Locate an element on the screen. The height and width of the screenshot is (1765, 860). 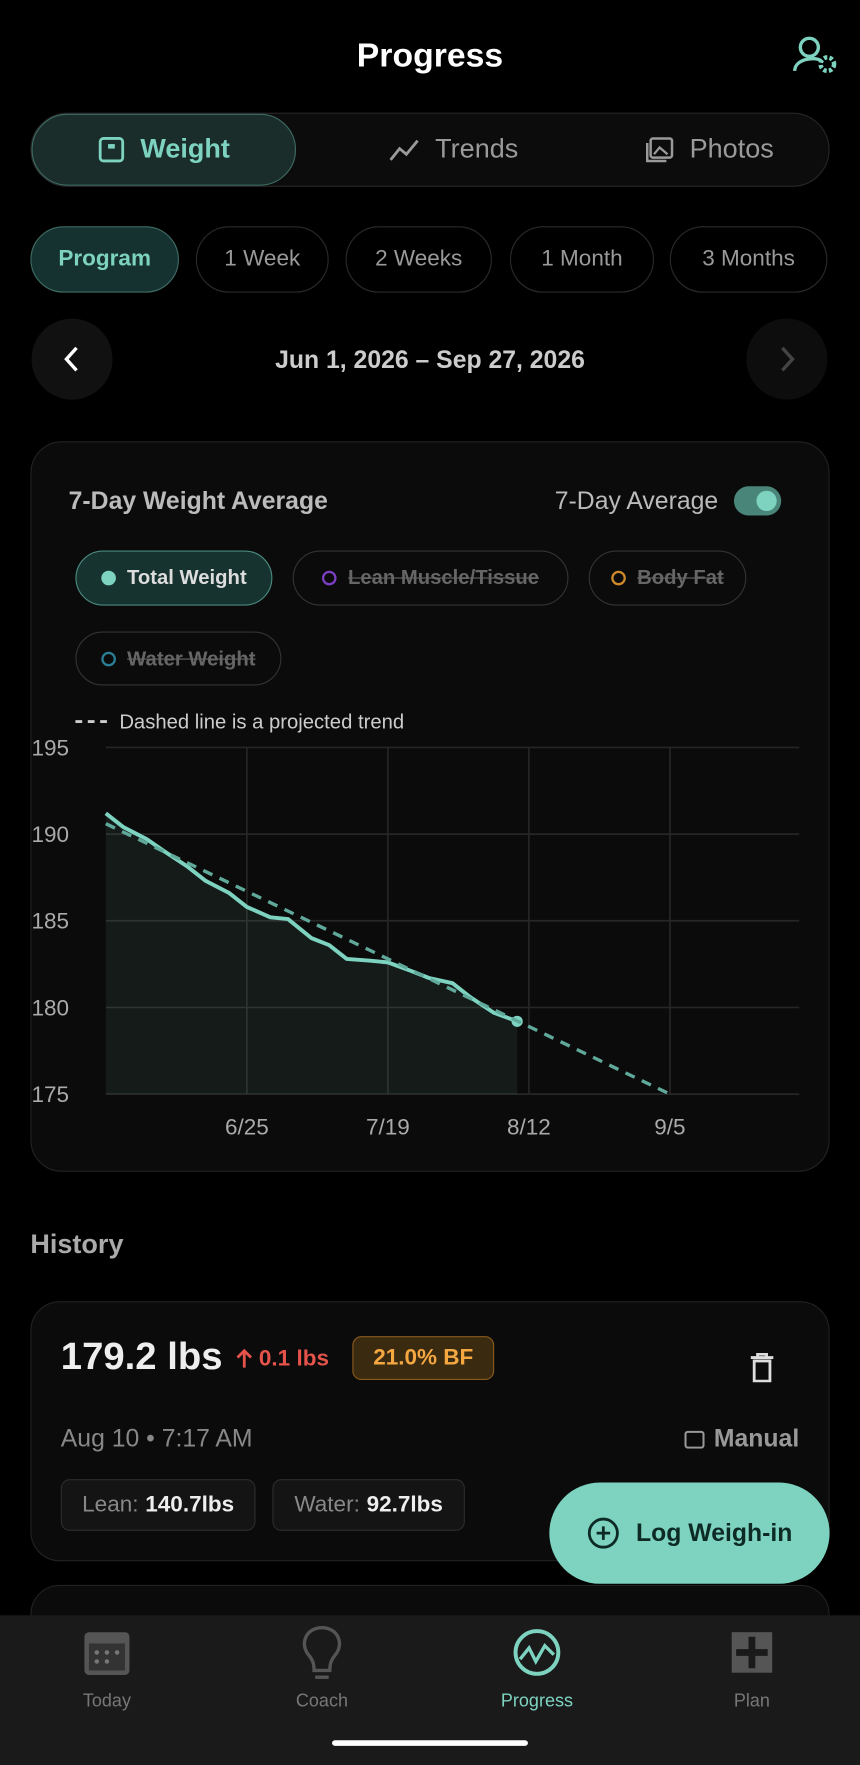
source-label: Manual is located at coordinates (756, 1438).